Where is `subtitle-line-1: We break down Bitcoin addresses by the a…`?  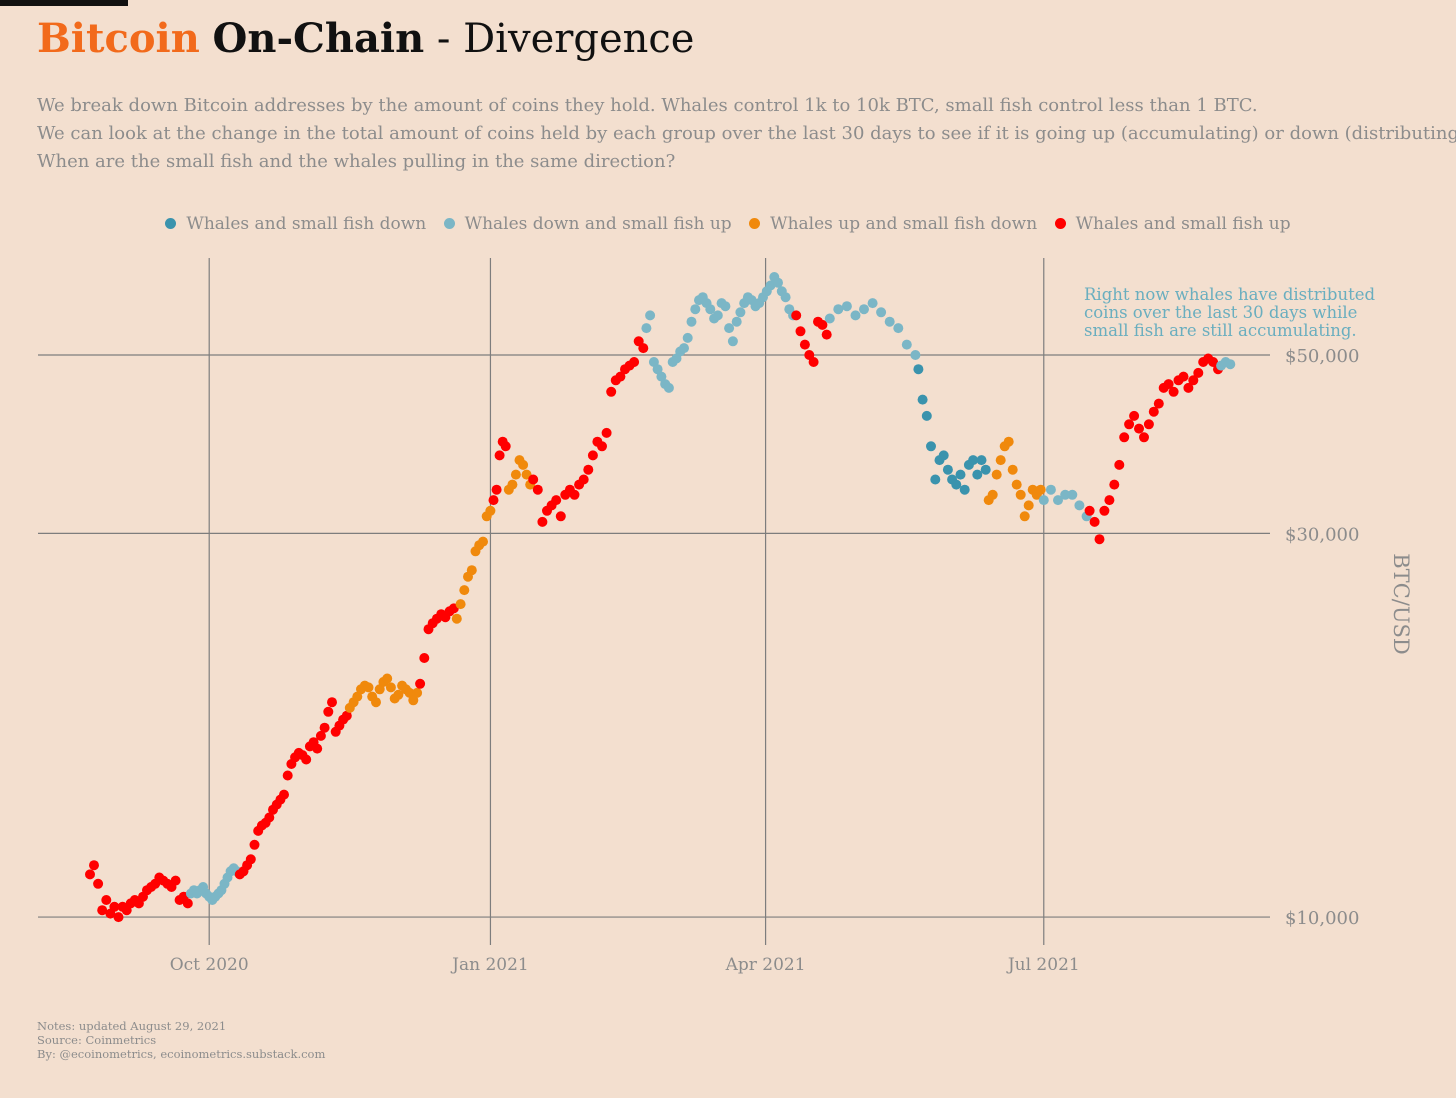 subtitle-line-1: We break down Bitcoin addresses by the a… is located at coordinates (647, 105).